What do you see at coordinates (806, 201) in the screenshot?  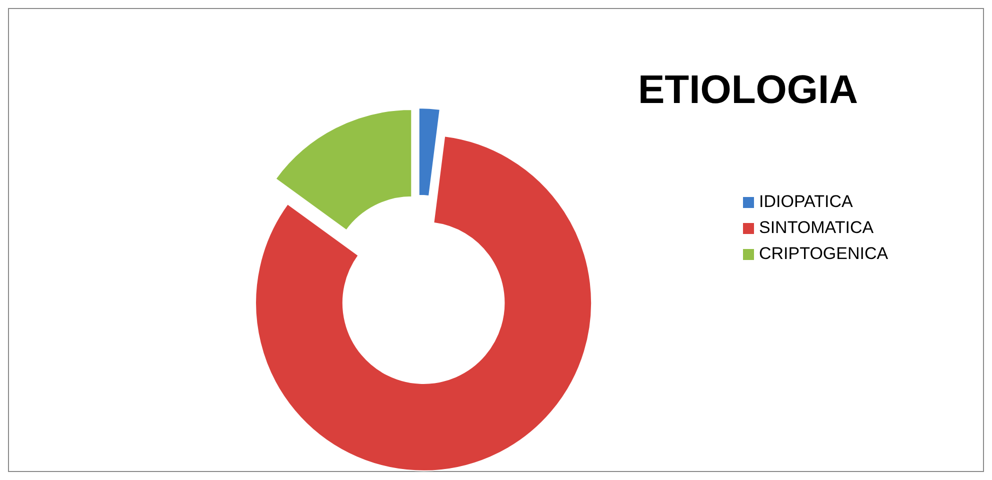 I see `legend-label: IDIOPATICA` at bounding box center [806, 201].